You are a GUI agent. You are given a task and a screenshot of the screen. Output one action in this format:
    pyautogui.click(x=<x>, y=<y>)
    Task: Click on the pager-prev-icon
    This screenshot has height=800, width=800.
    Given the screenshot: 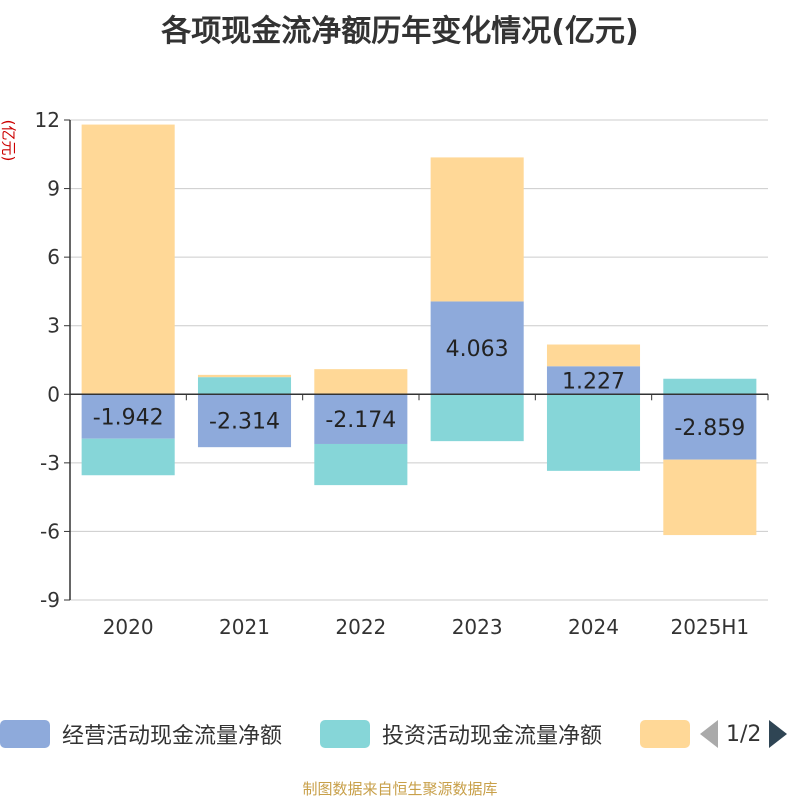 What is the action you would take?
    pyautogui.click(x=709, y=734)
    